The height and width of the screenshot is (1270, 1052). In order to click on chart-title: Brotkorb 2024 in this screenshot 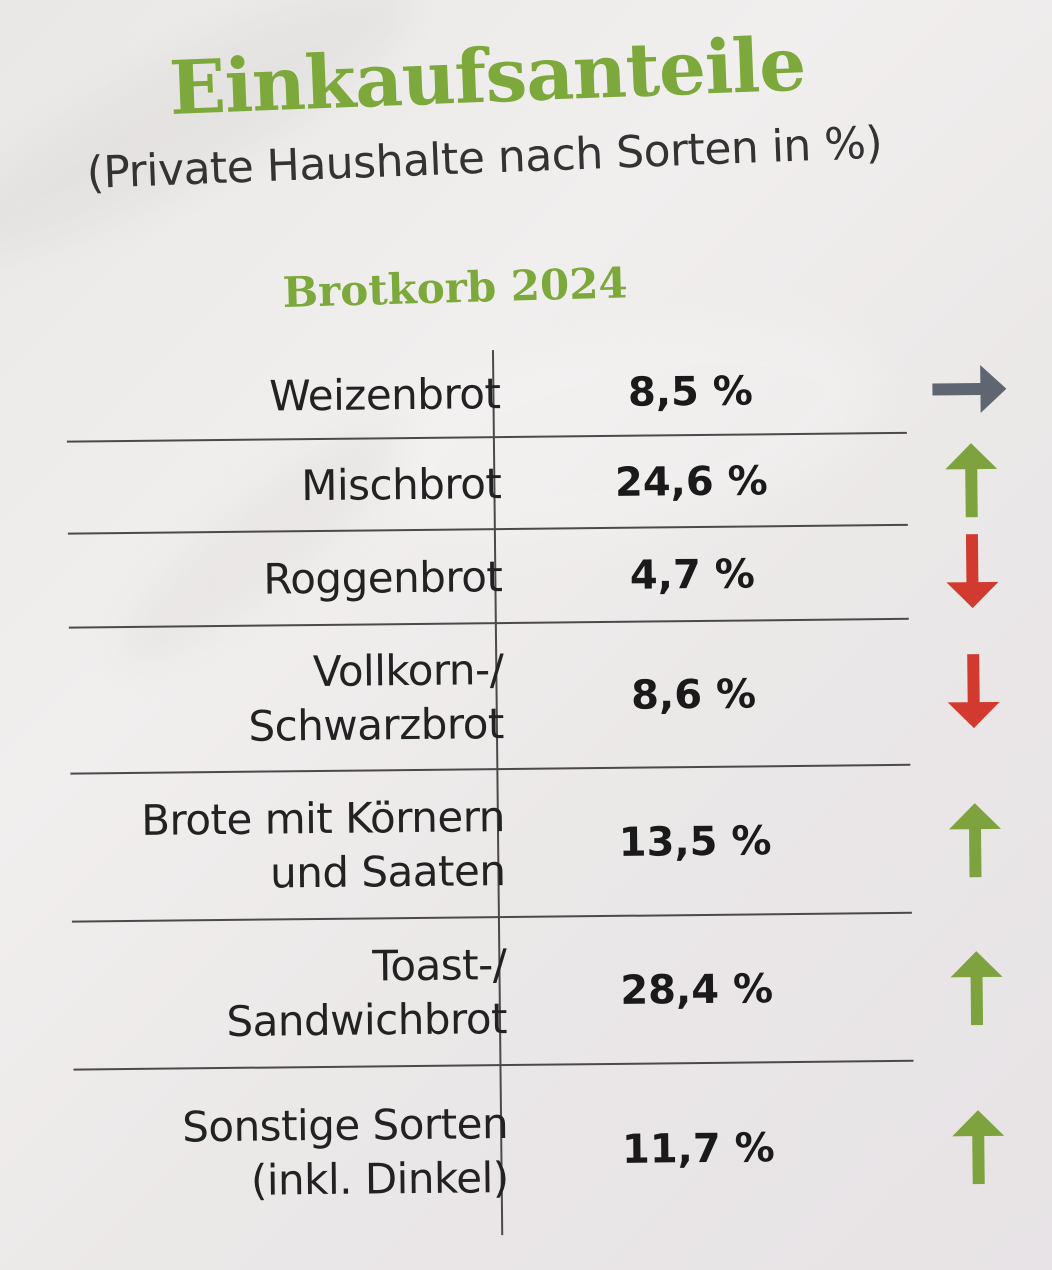, I will do `click(455, 287)`.